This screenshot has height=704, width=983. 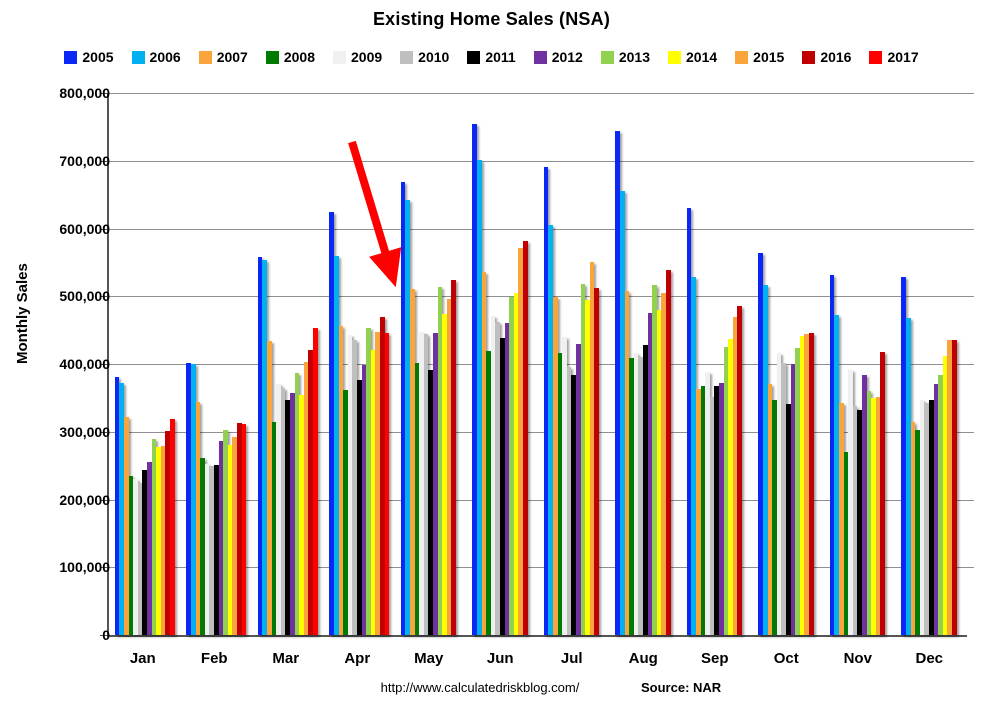 I want to click on bar-2007-jul, so click(x=555, y=465).